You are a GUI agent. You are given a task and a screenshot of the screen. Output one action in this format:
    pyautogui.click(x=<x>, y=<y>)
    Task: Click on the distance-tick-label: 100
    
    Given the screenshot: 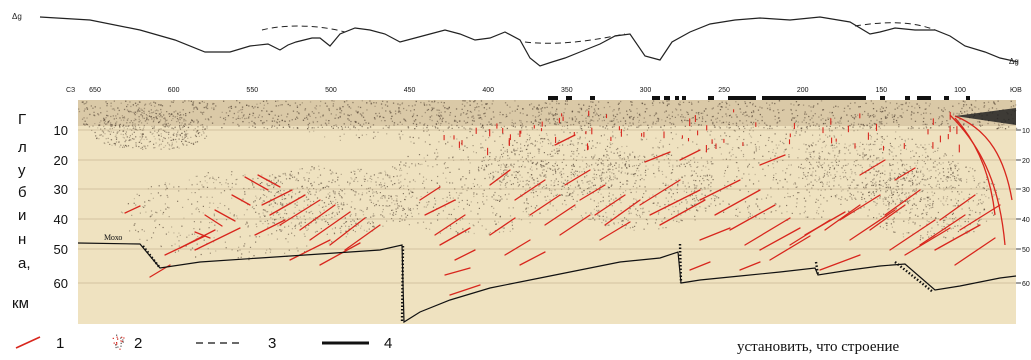 What is the action you would take?
    pyautogui.click(x=960, y=90)
    